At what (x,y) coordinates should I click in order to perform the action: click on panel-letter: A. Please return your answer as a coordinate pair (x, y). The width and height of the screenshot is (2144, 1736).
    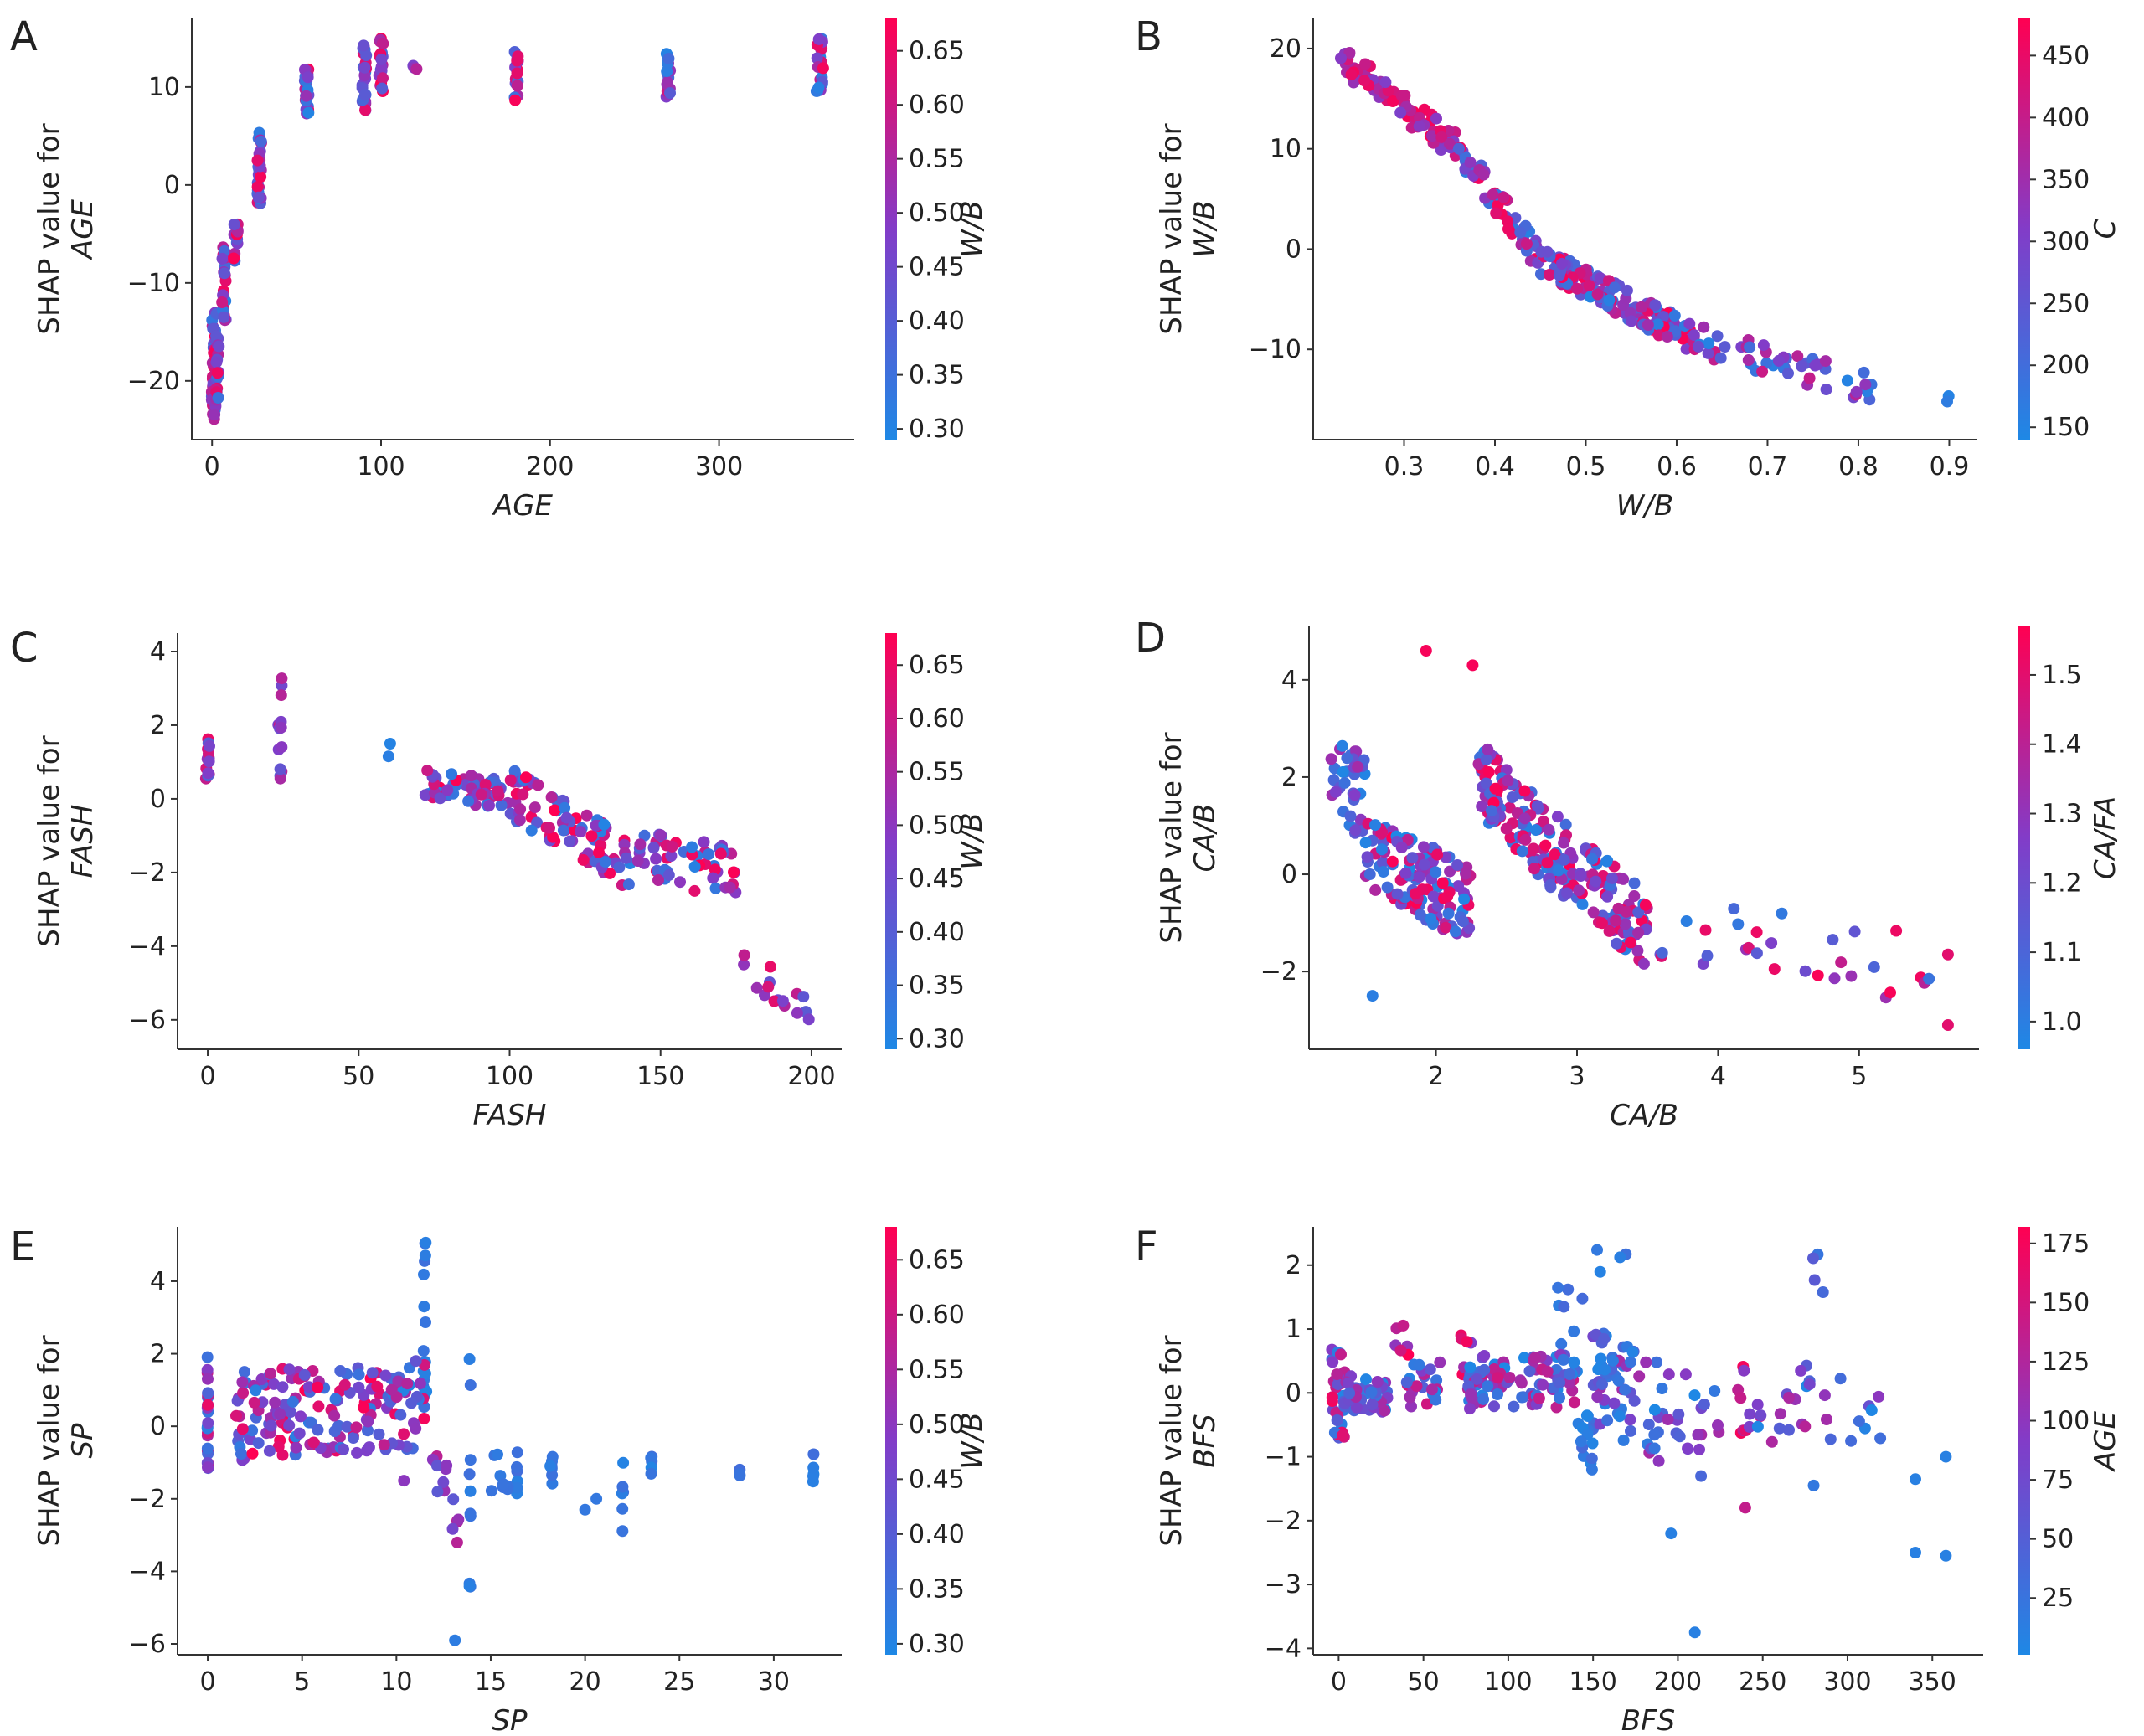
    Looking at the image, I should click on (24, 36).